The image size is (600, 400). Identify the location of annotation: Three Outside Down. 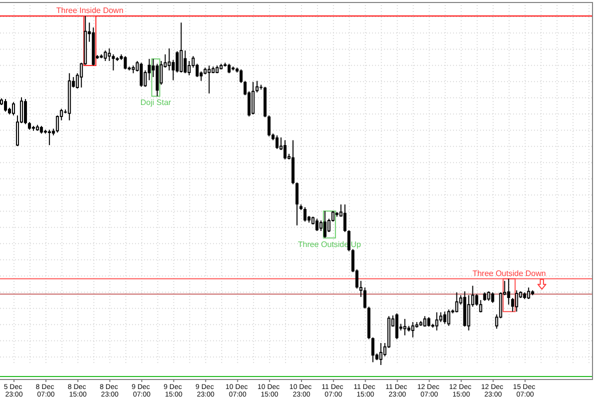
(509, 273).